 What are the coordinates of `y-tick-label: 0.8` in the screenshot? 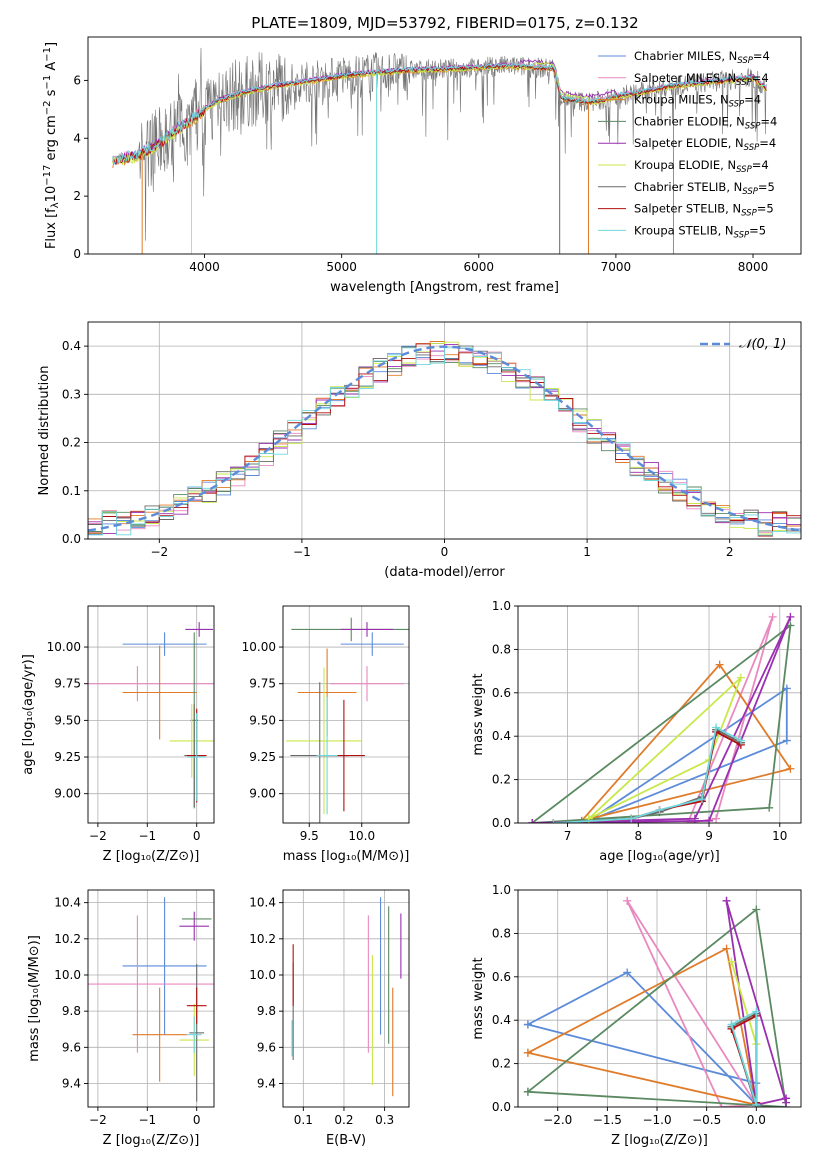 It's located at (501, 649).